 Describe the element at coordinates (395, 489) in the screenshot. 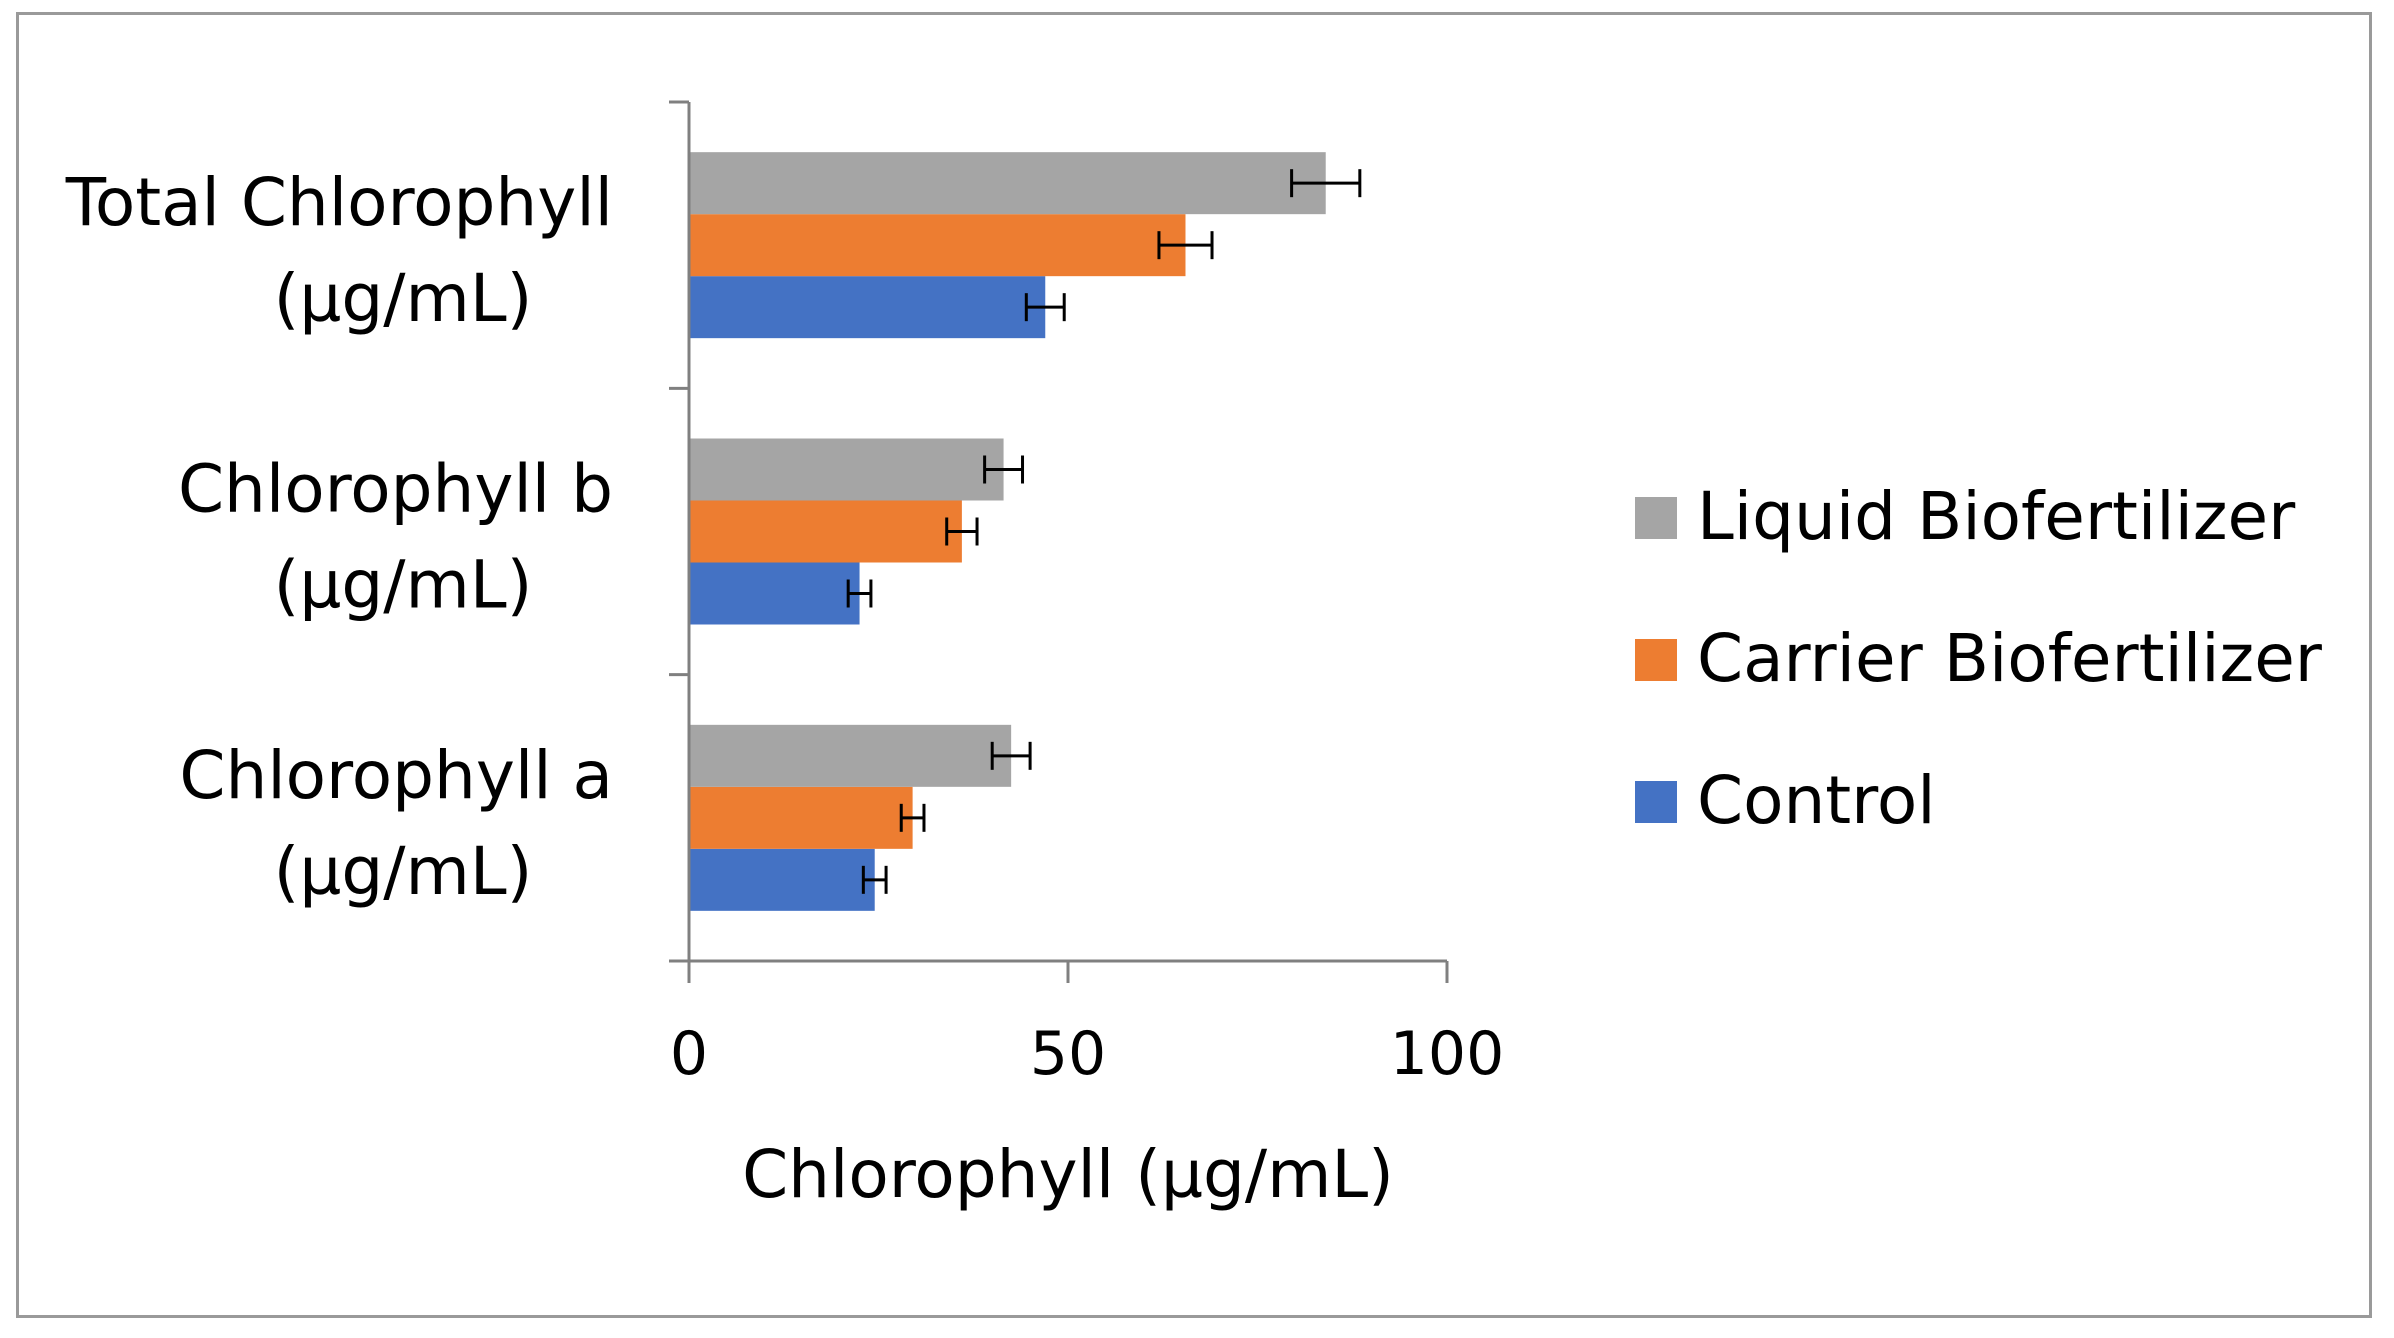

I see `category-label-line1: Chlorophyll b` at that location.